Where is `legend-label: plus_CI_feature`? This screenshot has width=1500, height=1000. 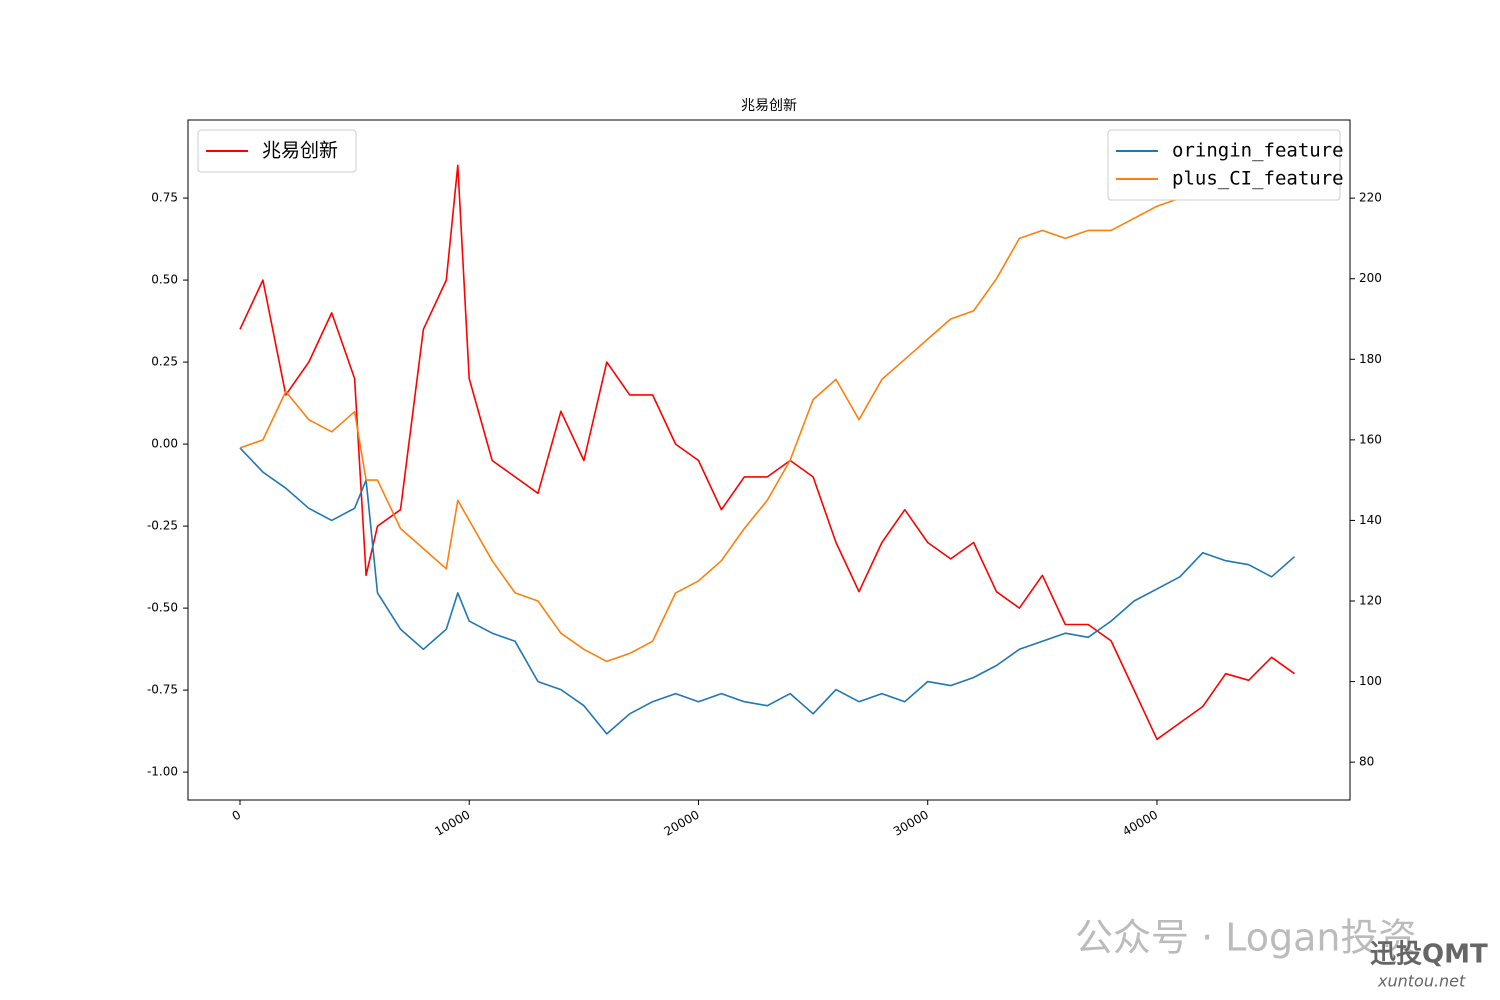 legend-label: plus_CI_feature is located at coordinates (1258, 179).